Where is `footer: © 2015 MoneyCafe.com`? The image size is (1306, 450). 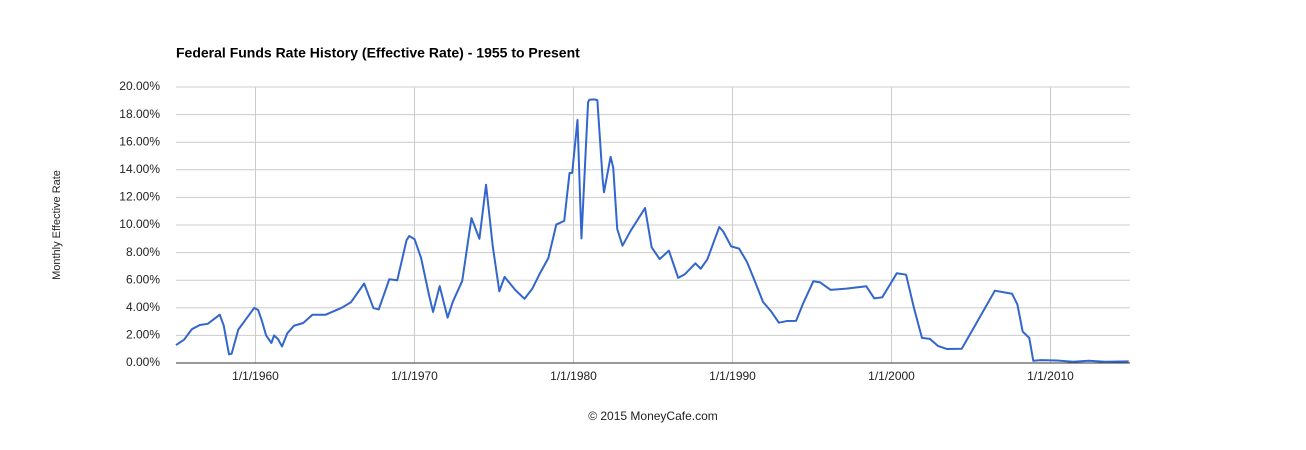 footer: © 2015 MoneyCafe.com is located at coordinates (653, 416).